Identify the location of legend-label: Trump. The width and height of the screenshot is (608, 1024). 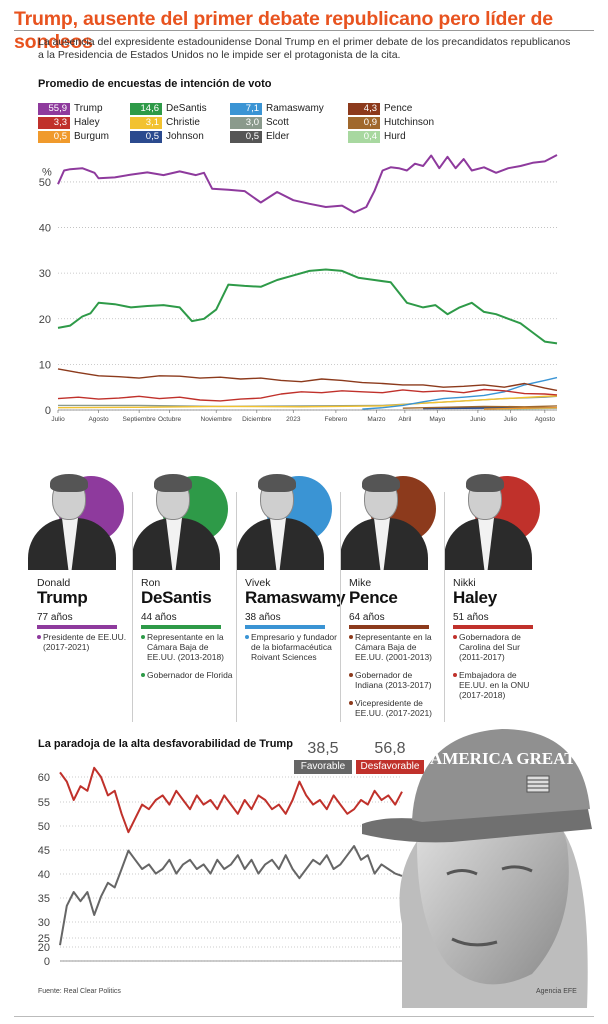
(88, 108).